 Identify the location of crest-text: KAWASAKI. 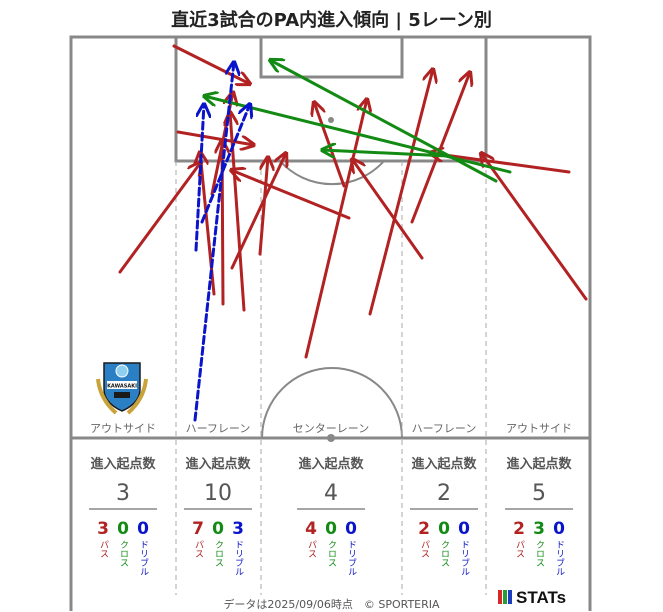
(122, 387).